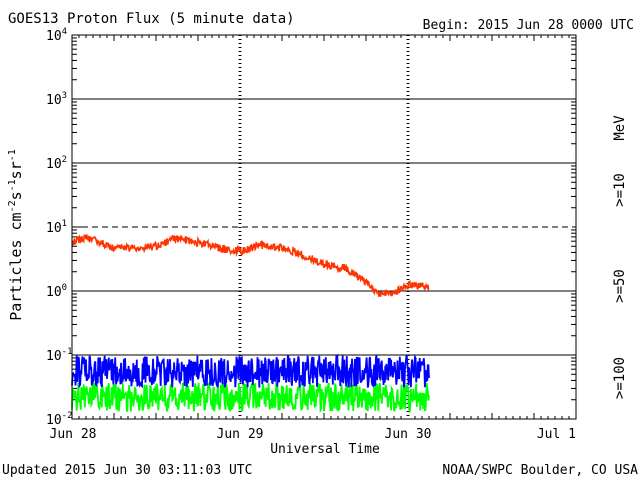  Describe the element at coordinates (59, 355) in the screenshot. I see `y-tick-label: 10⁻¹` at that location.